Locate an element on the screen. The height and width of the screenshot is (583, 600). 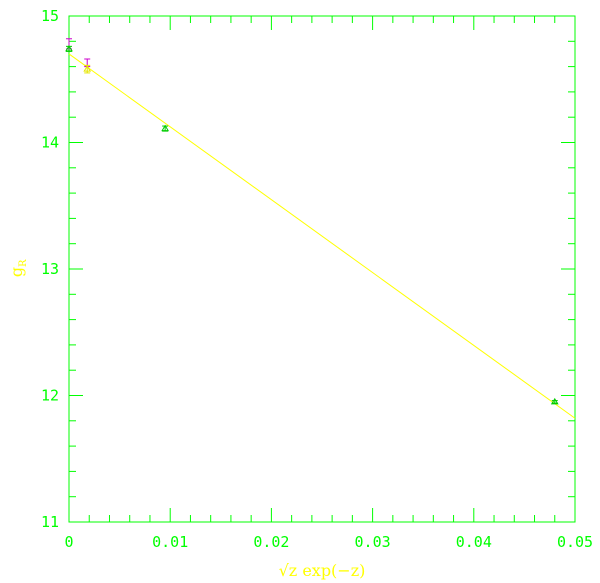
y-axis-title: g R is located at coordinates (18, 268).